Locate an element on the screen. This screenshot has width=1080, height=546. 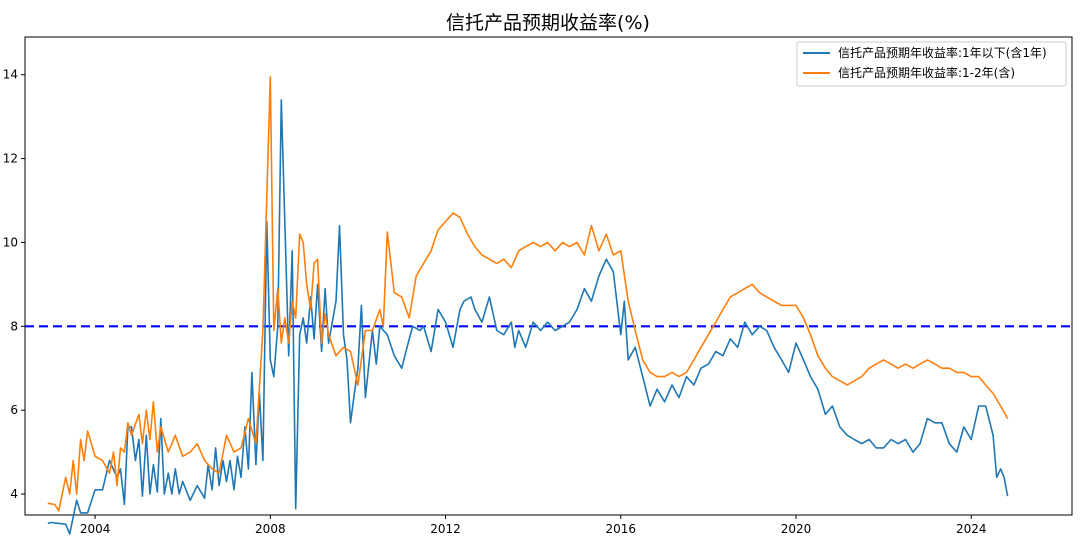
x-tick-label: 2012 is located at coordinates (445, 529).